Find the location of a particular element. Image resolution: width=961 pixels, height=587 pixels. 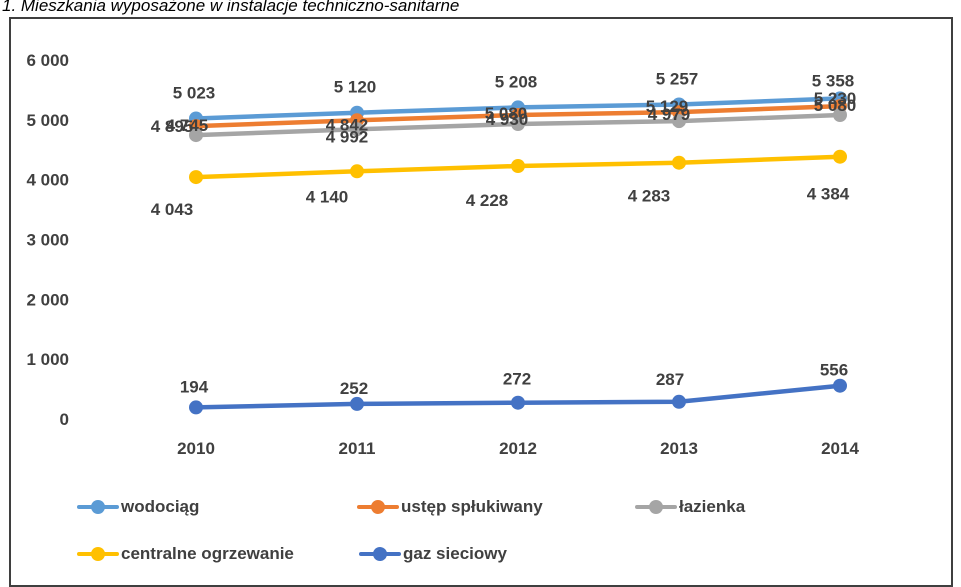

y-tick-label: 0 is located at coordinates (64, 419).